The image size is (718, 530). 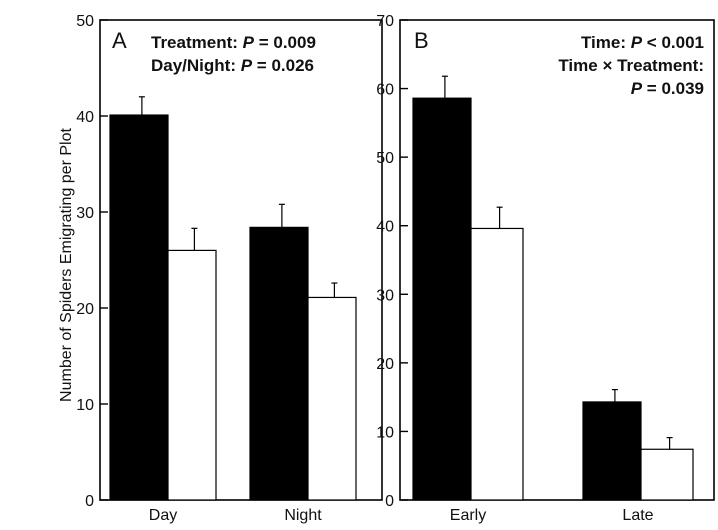 What do you see at coordinates (233, 42) in the screenshot?
I see `stat-annotation: Treatment: P = 0.009` at bounding box center [233, 42].